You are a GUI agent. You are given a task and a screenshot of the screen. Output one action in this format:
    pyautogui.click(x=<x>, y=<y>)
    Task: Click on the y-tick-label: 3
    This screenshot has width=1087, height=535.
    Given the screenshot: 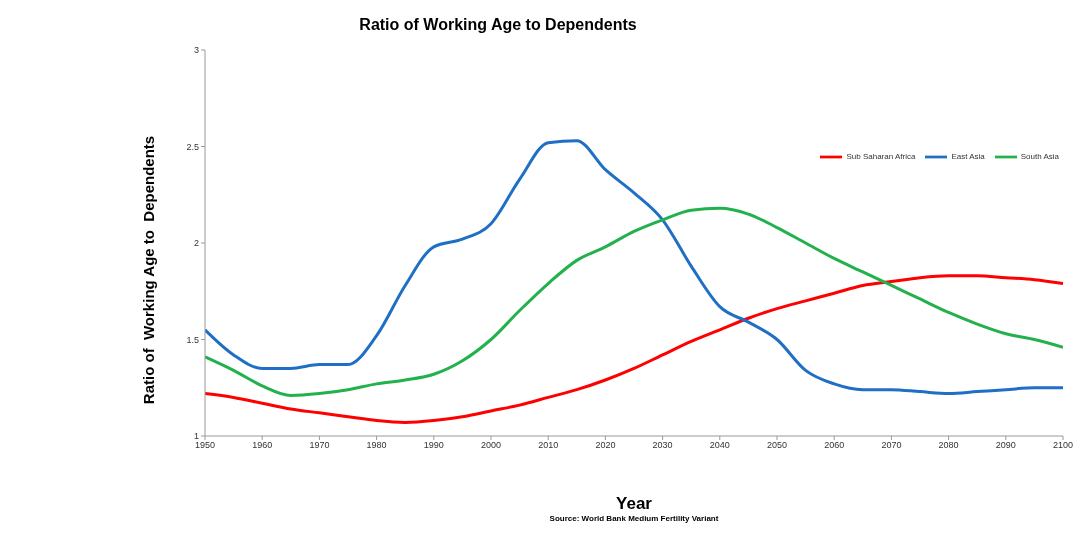 What is the action you would take?
    pyautogui.click(x=196, y=50)
    